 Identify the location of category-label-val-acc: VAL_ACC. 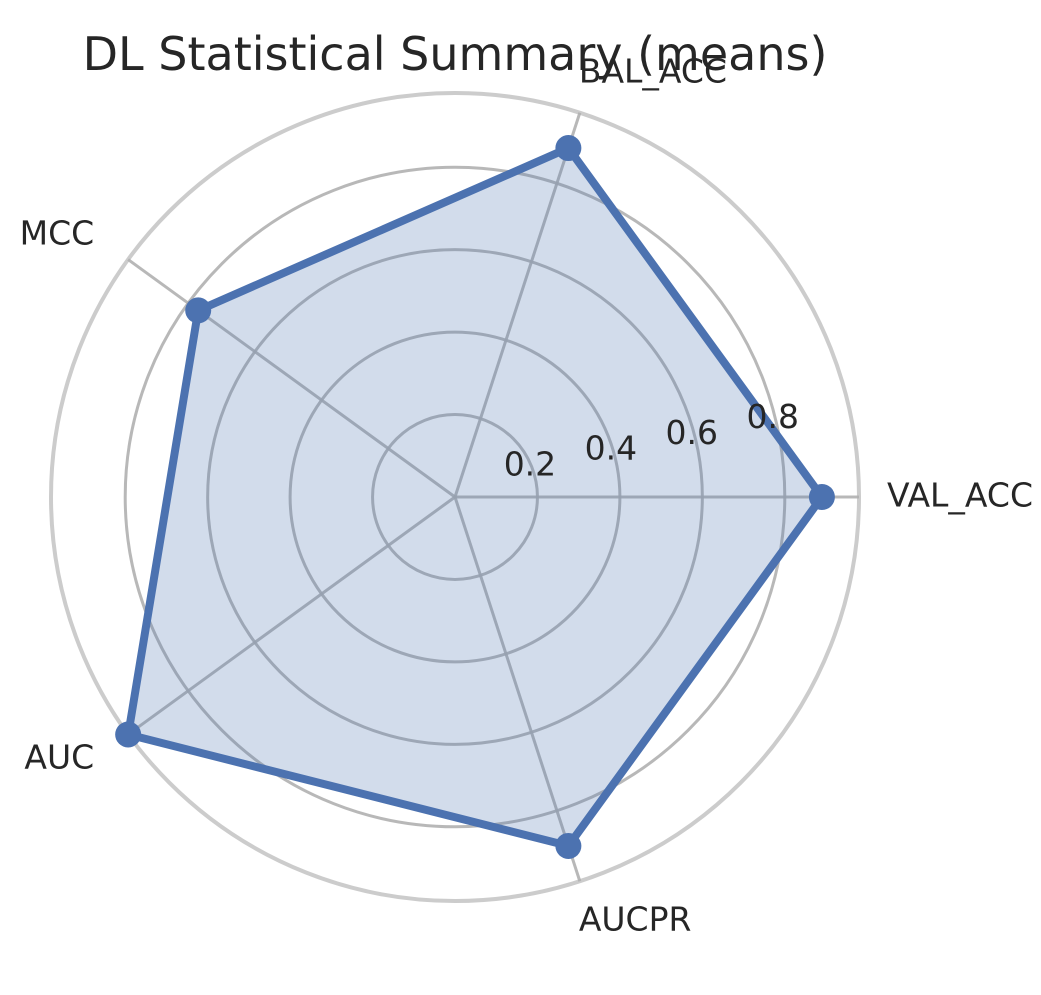
(960, 495).